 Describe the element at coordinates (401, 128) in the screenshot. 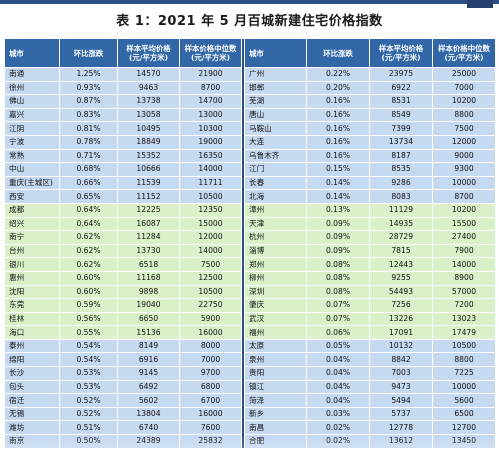

I see `avg-price-cell-right: 7399` at that location.